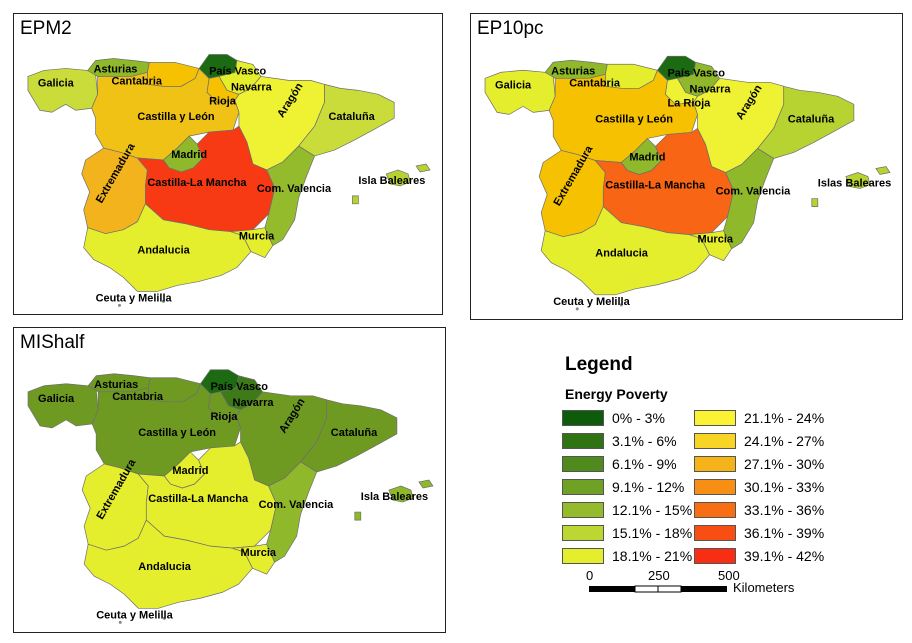 Image resolution: width=912 pixels, height=643 pixels. I want to click on legend-label: 33.1% - 36%, so click(784, 510).